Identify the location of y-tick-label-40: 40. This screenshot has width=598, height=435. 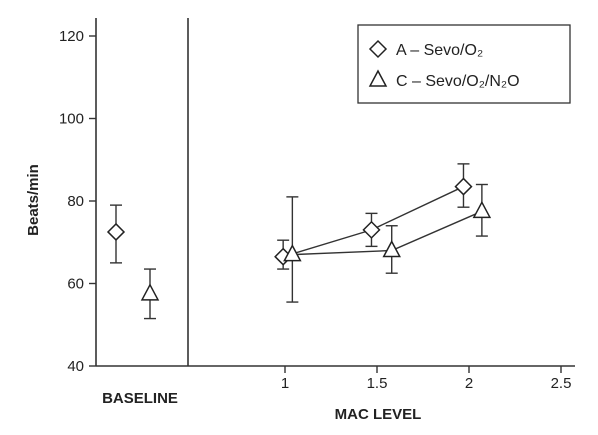
(75, 366).